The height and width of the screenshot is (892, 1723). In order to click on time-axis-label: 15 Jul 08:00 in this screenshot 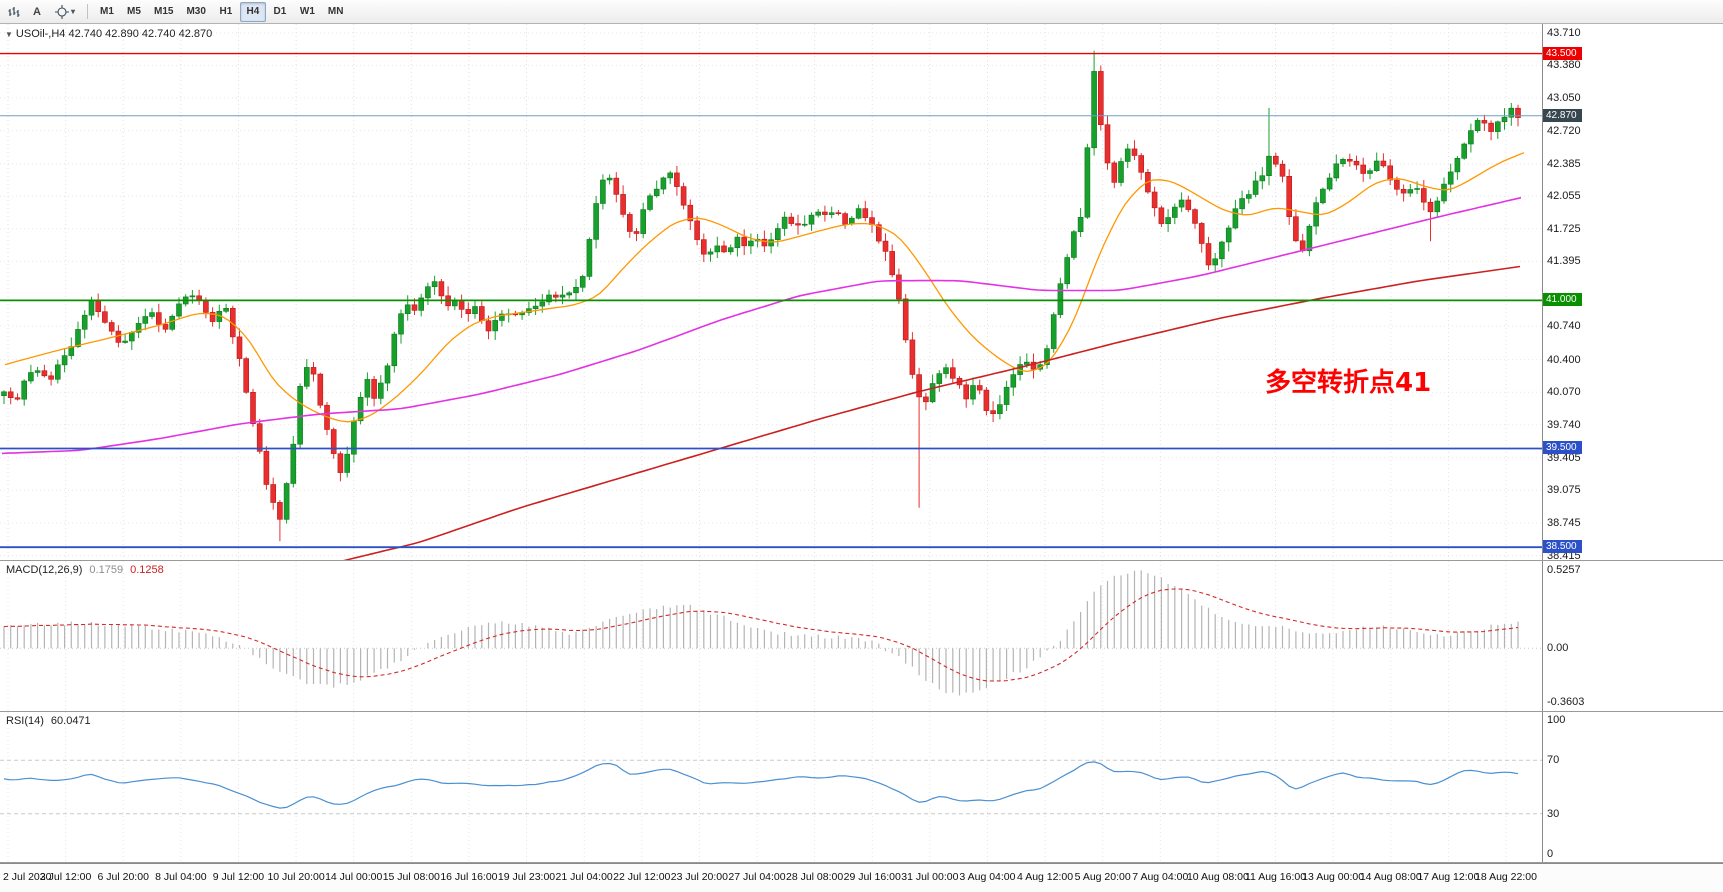, I will do `click(411, 877)`.